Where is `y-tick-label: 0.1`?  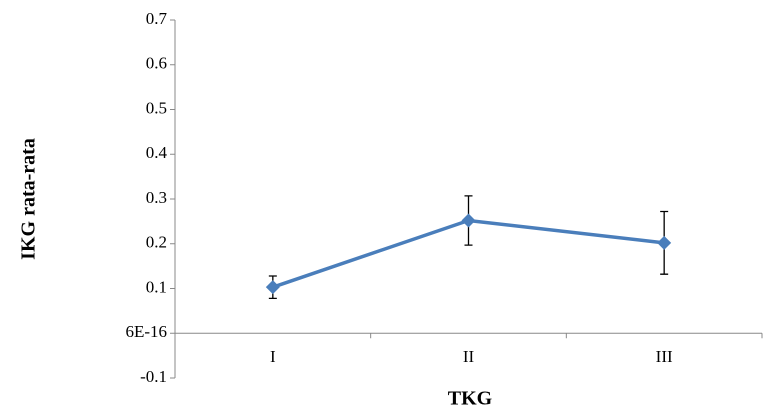
y-tick-label: 0.1 is located at coordinates (156, 286).